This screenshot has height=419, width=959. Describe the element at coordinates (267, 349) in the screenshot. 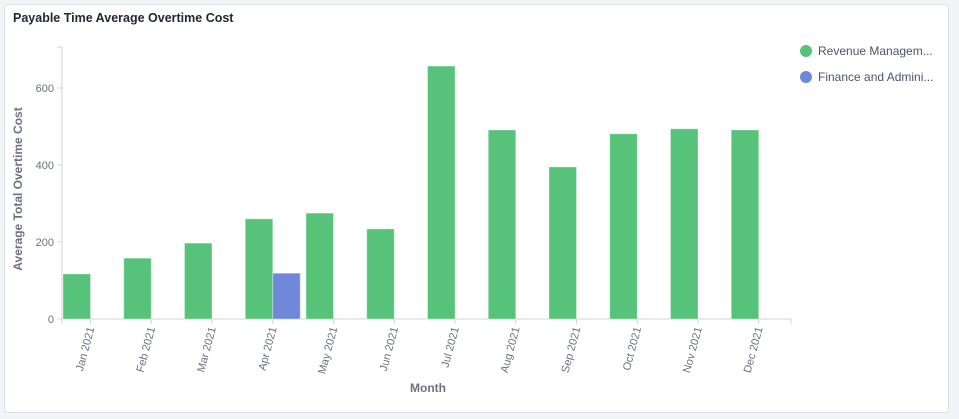

I see `x-tick-label: Apr 2021` at that location.